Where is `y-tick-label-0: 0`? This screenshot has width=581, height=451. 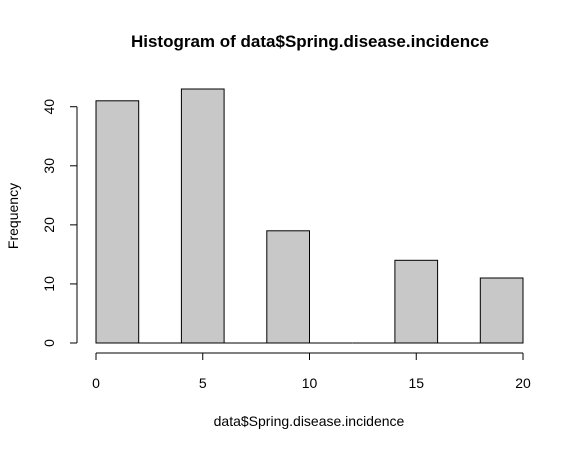 y-tick-label-0: 0 is located at coordinates (49, 343).